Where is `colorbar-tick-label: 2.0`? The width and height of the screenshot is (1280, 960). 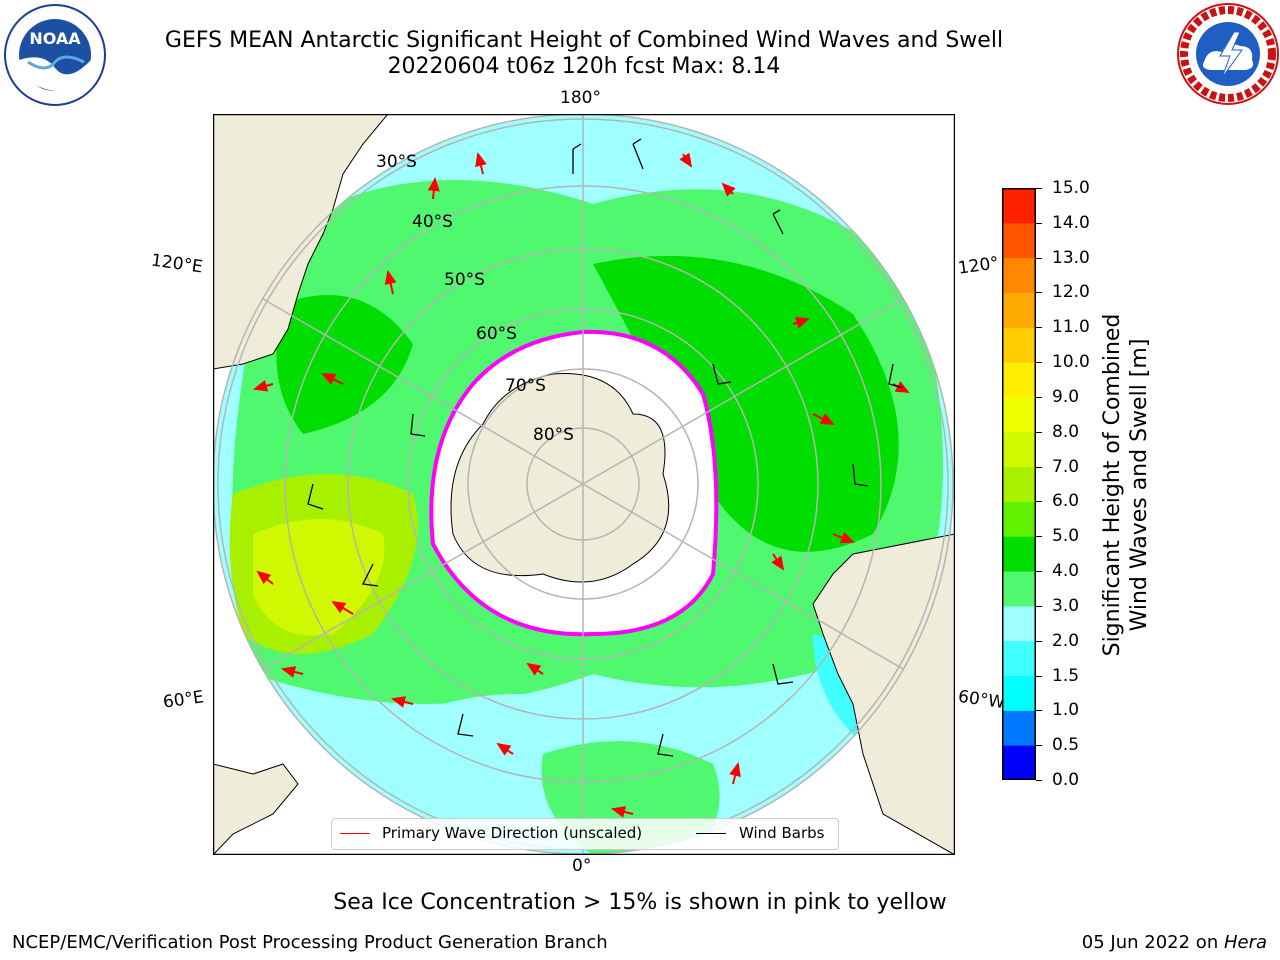 colorbar-tick-label: 2.0 is located at coordinates (1066, 640).